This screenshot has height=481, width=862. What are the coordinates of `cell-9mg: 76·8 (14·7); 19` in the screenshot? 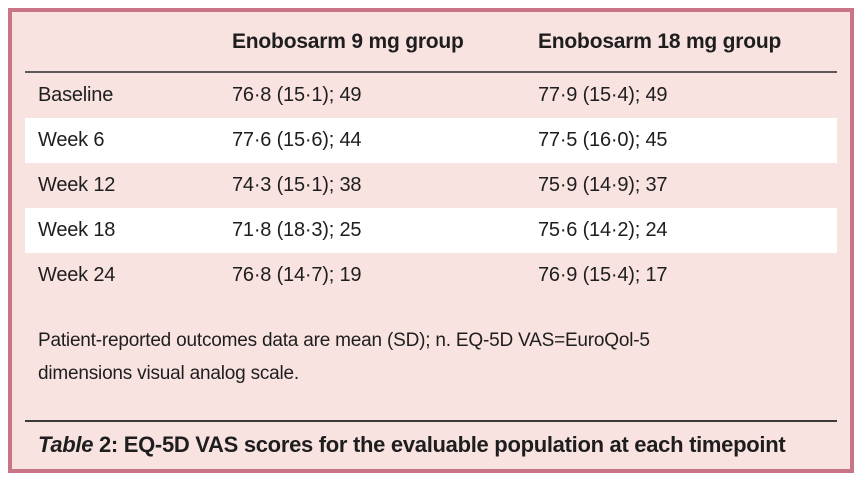 It's located at (297, 275).